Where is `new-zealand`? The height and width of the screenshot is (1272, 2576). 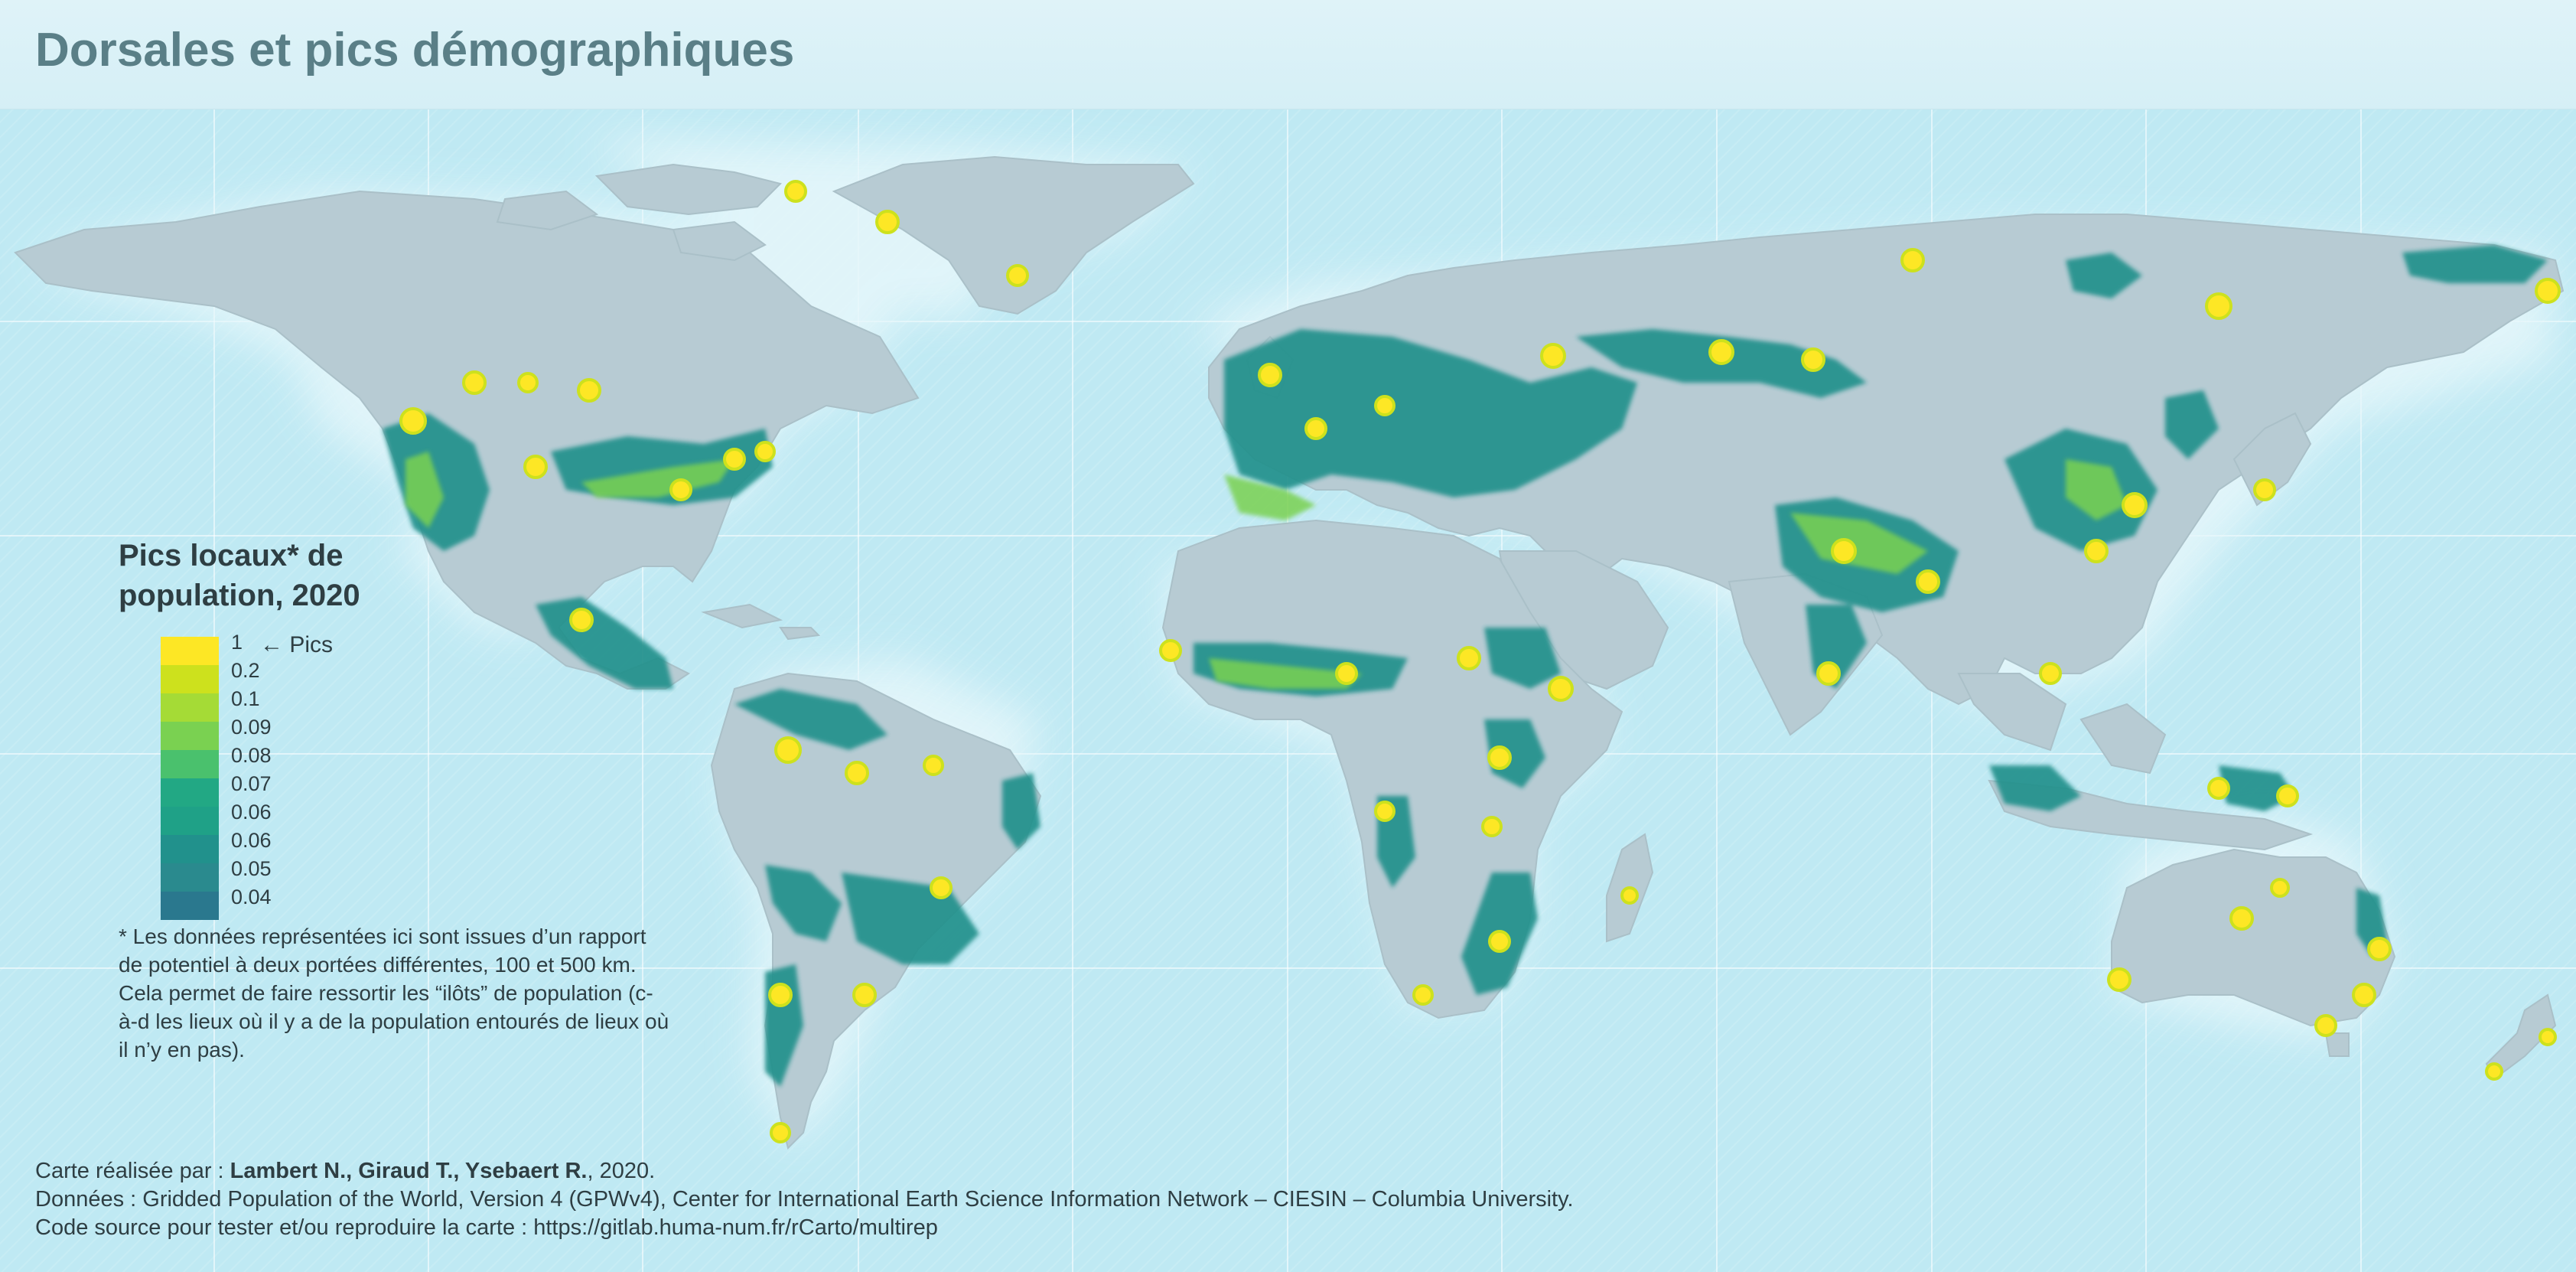
new-zealand is located at coordinates (2521, 1037).